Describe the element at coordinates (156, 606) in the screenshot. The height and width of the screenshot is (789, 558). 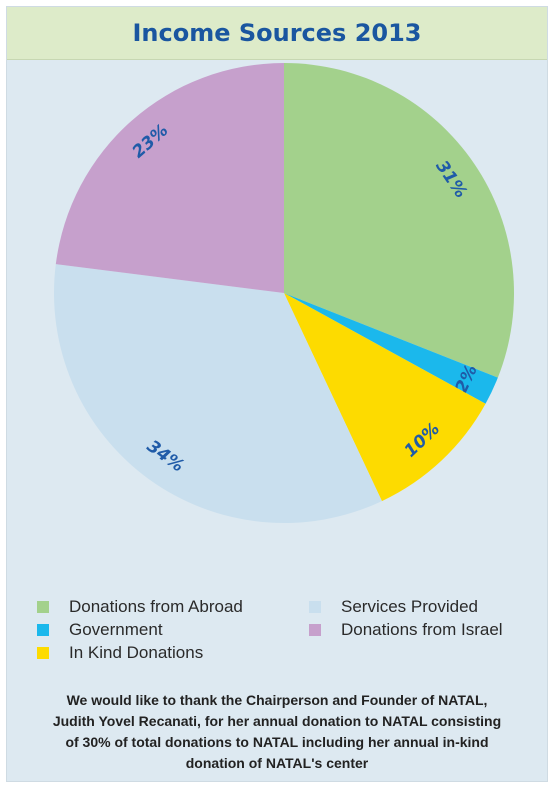
I see `legend-label: Donations from Abroad` at that location.